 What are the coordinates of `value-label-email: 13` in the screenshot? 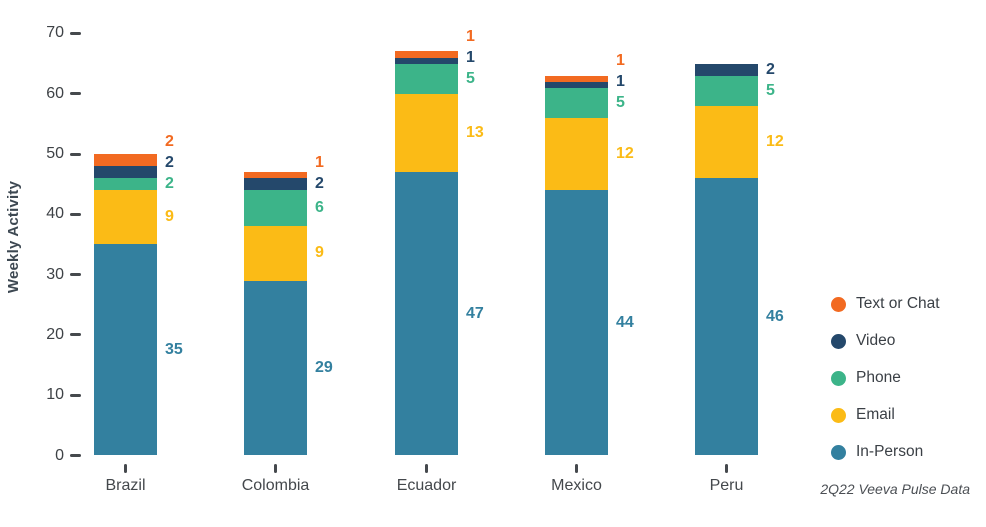 It's located at (475, 132).